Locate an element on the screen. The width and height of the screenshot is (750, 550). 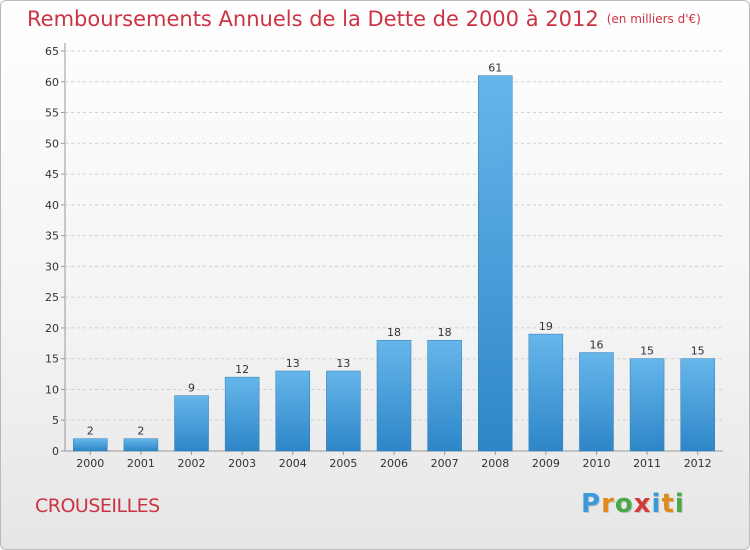
x-tick-label: 2002 is located at coordinates (192, 463).